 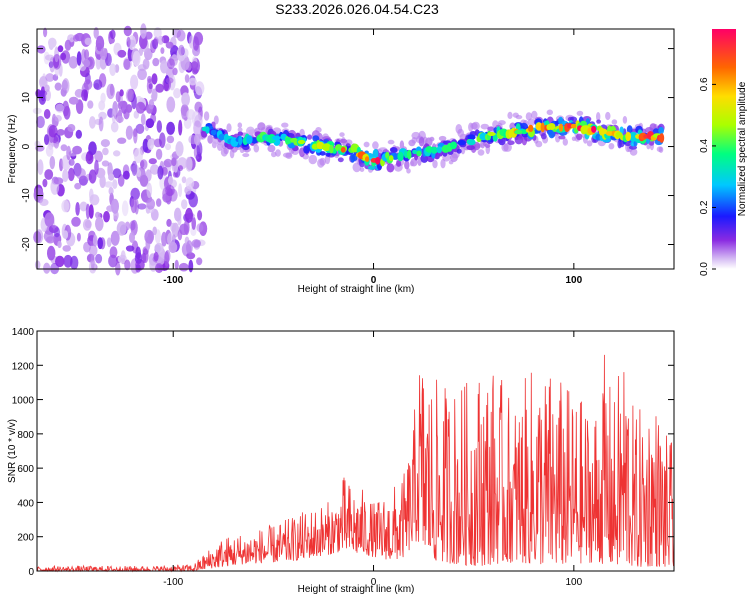 I want to click on y-tick-label: 200, so click(x=25, y=538).